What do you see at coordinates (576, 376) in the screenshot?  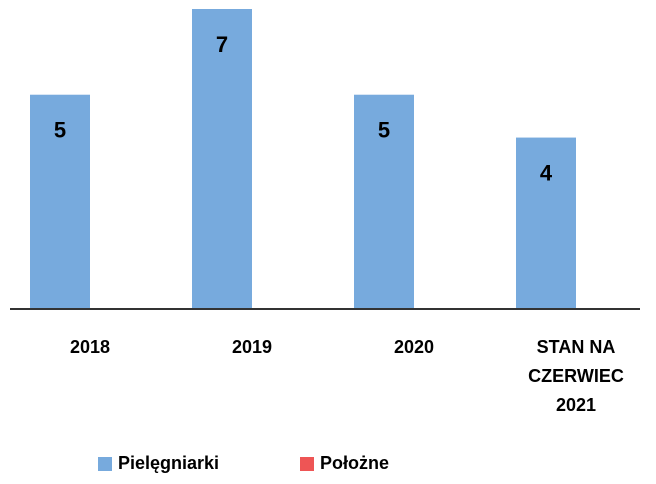 I see `x-tick-label: STAN NA CZERWIEC 2021` at bounding box center [576, 376].